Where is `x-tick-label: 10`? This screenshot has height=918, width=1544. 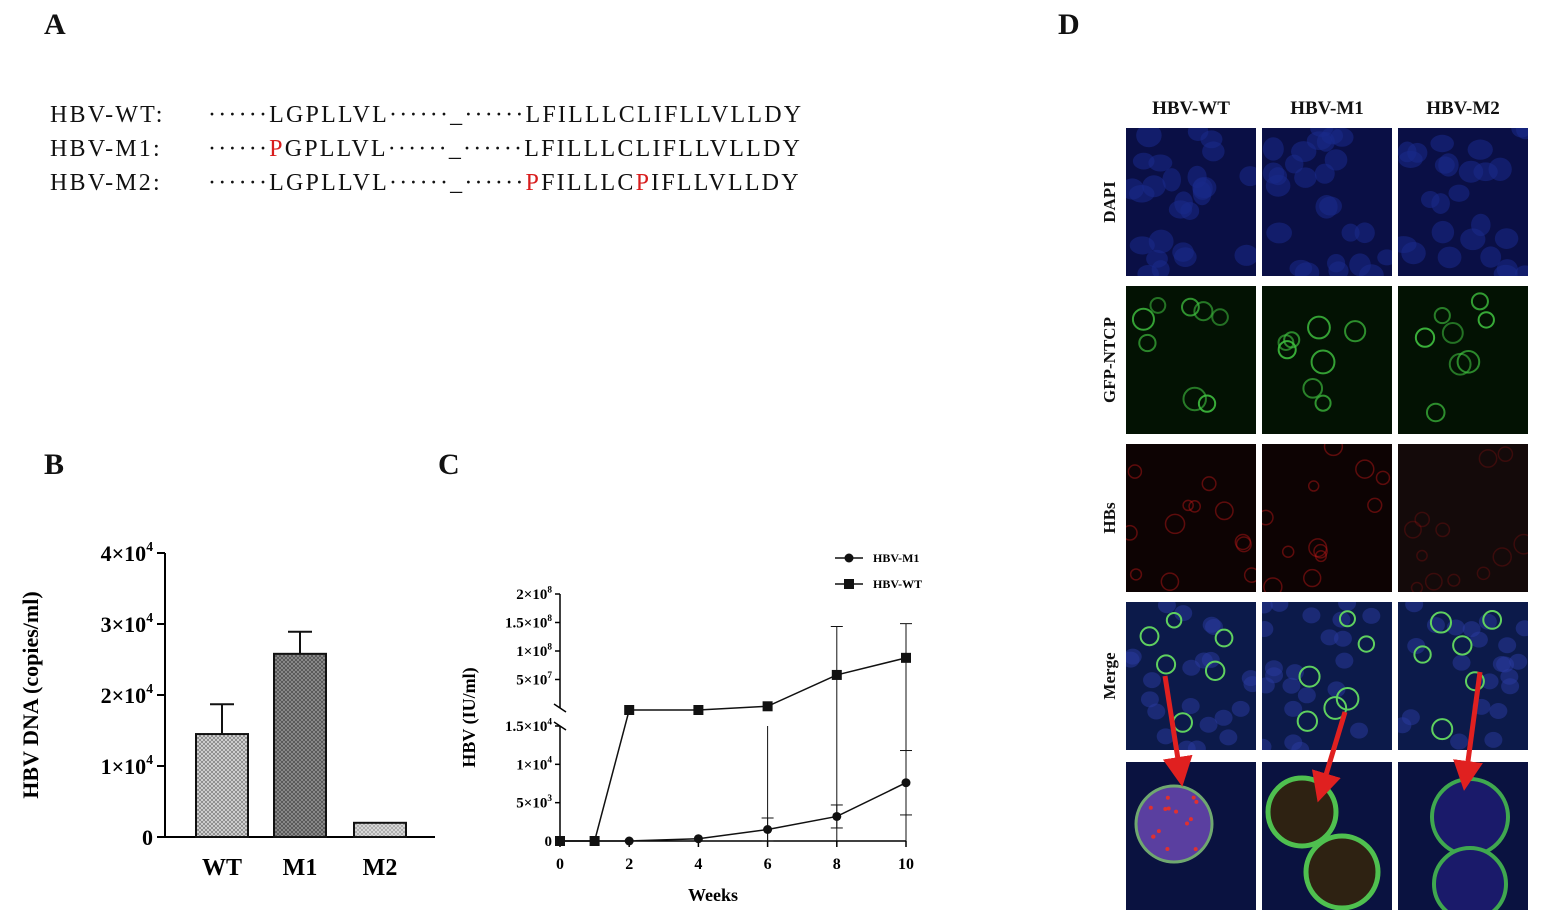
x-tick-label: 10 is located at coordinates (906, 864).